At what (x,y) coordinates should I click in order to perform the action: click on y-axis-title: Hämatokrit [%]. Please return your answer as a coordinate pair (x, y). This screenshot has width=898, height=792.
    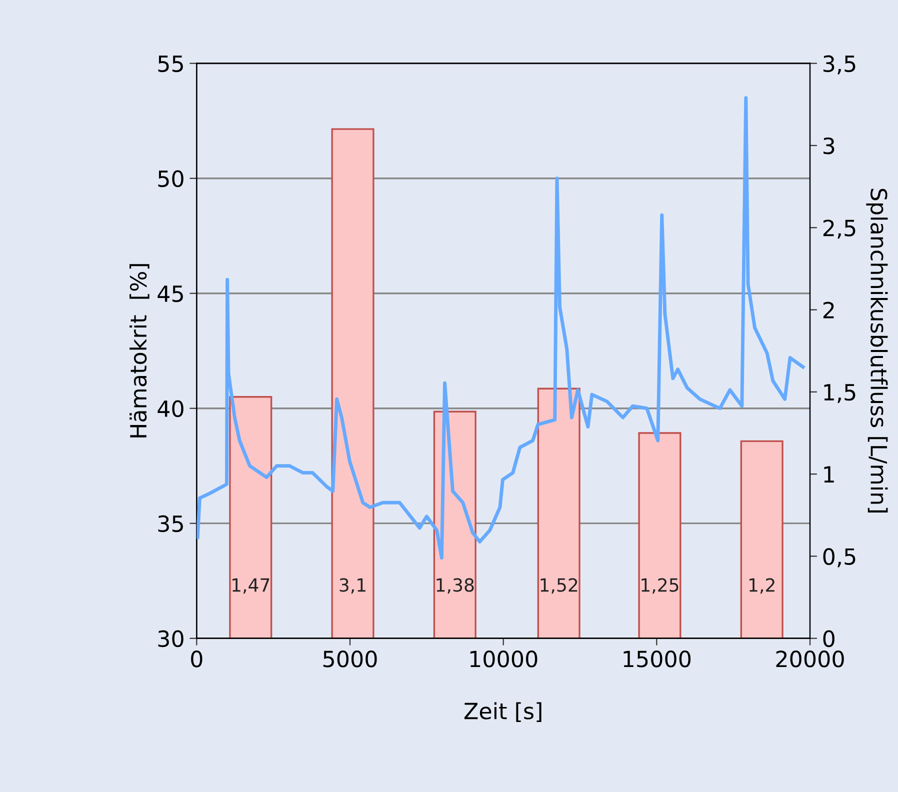
    Looking at the image, I should click on (140, 351).